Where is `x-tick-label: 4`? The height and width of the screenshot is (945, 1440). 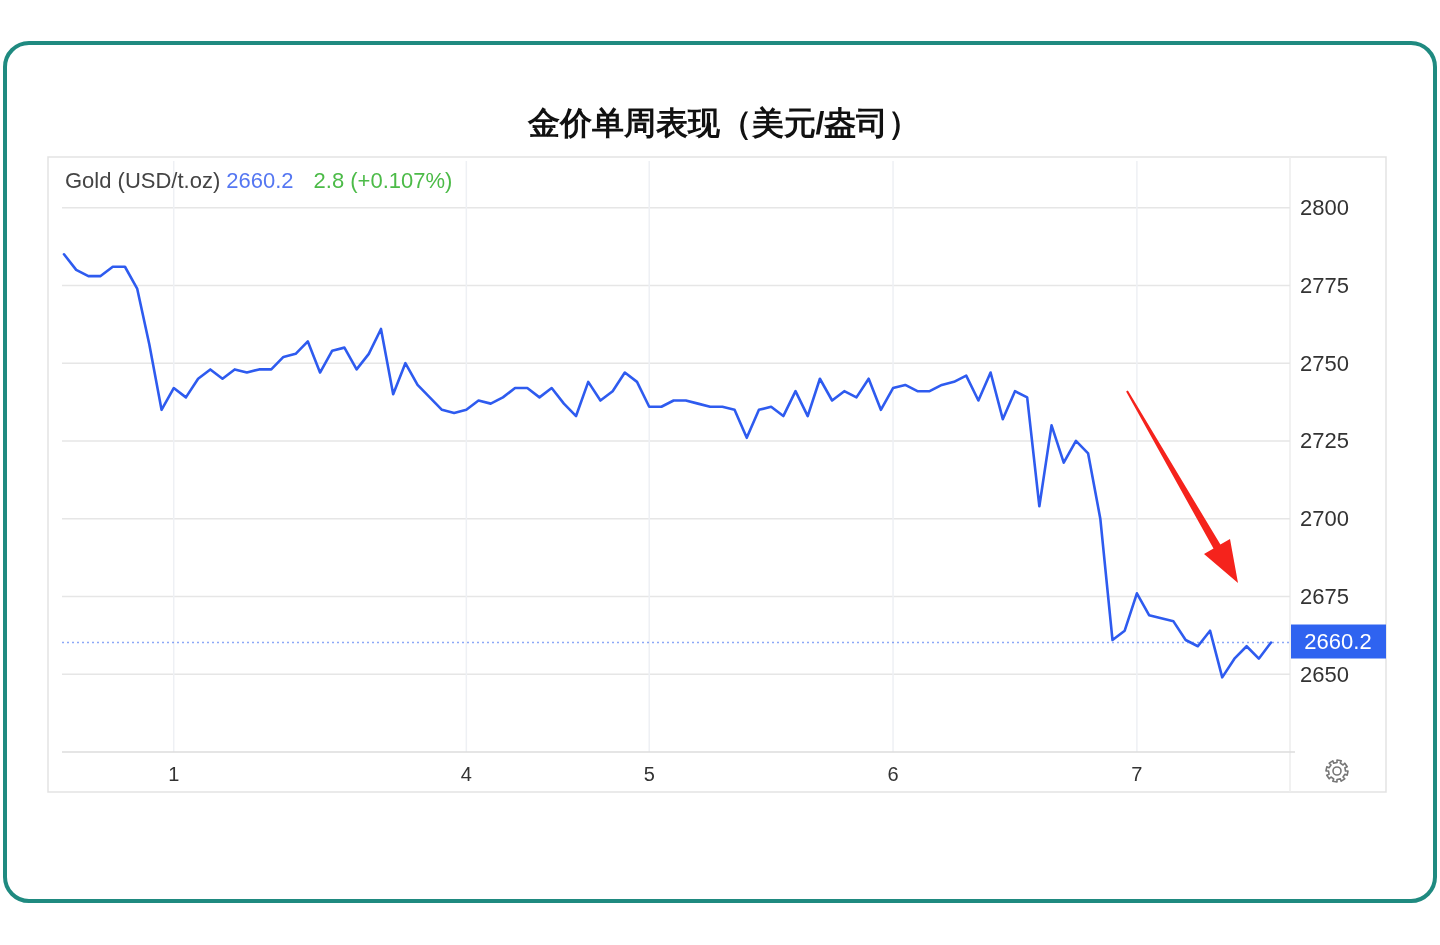
x-tick-label: 4 is located at coordinates (466, 774).